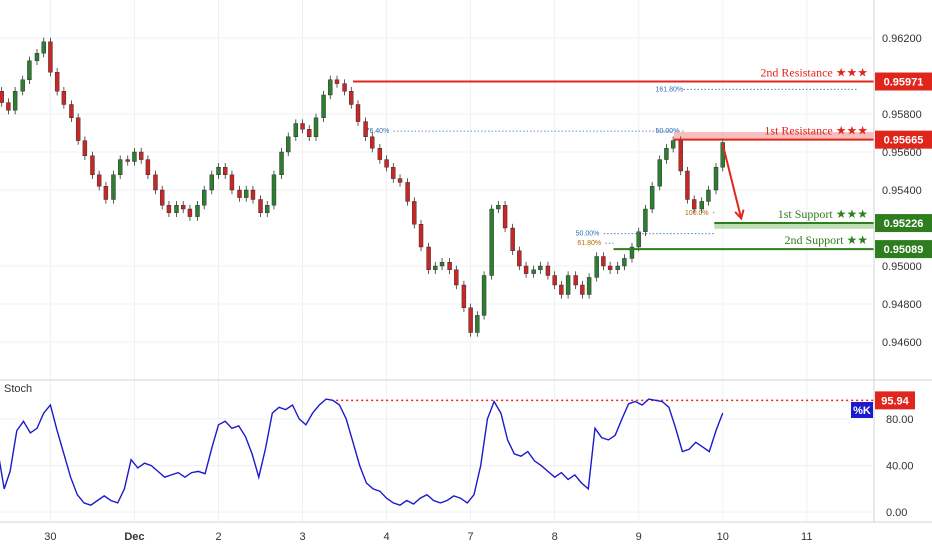  I want to click on level-price-tag, so click(903, 139).